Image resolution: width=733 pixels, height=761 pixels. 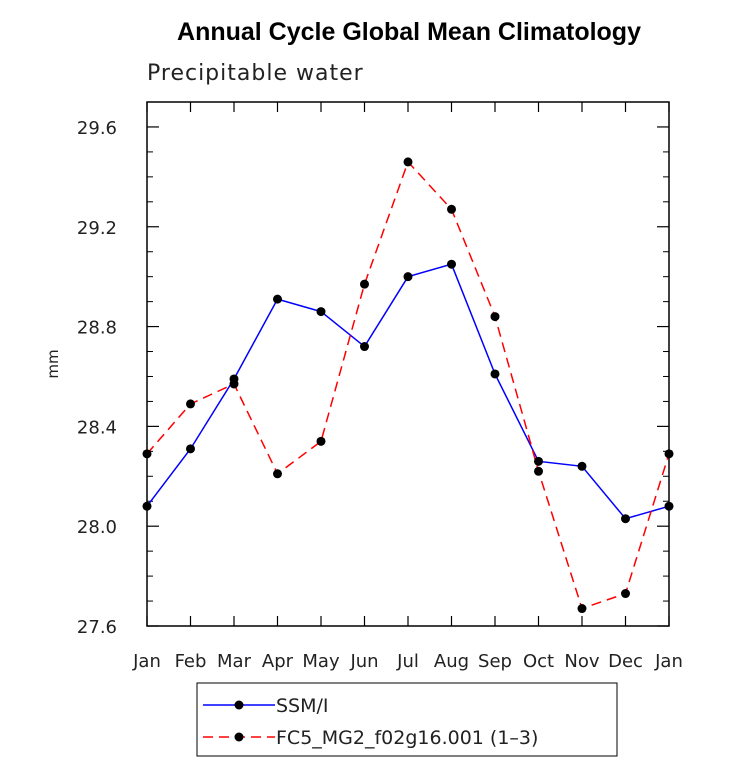 I want to click on y-tick-label: 28.4, so click(x=97, y=427).